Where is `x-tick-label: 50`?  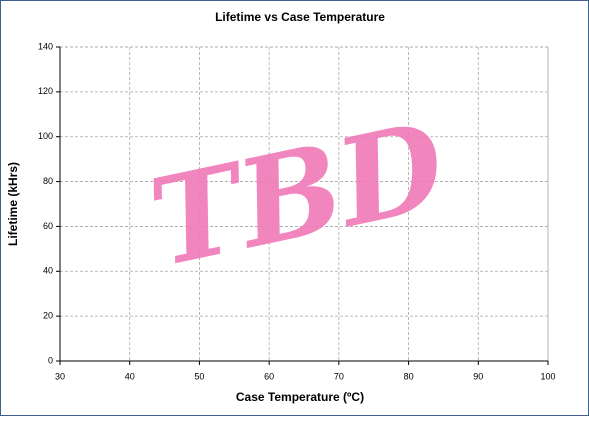 x-tick-label: 50 is located at coordinates (199, 376).